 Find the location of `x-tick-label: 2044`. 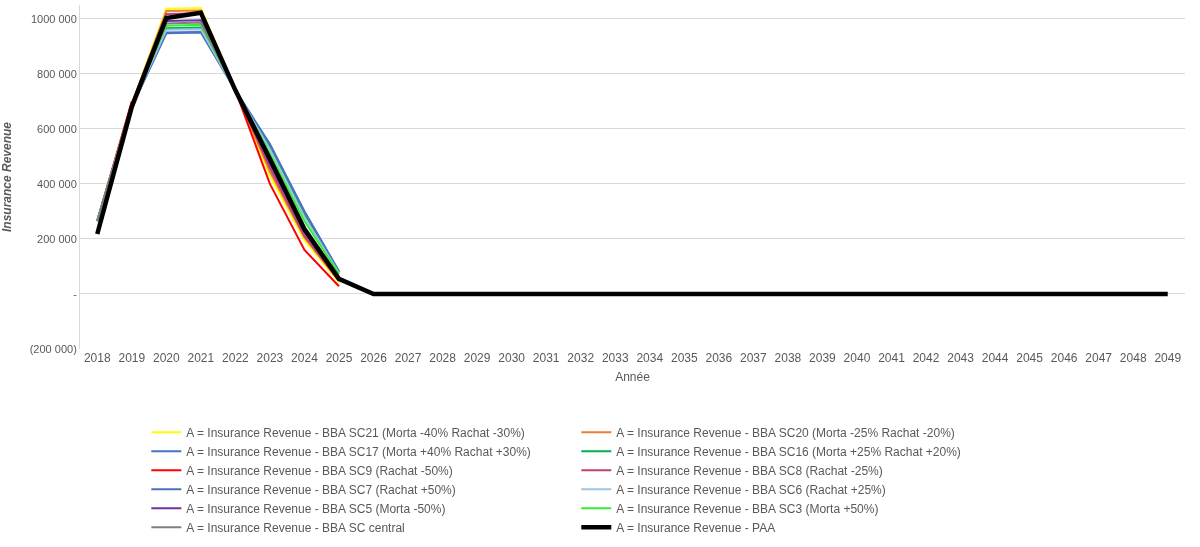

x-tick-label: 2044 is located at coordinates (995, 358).